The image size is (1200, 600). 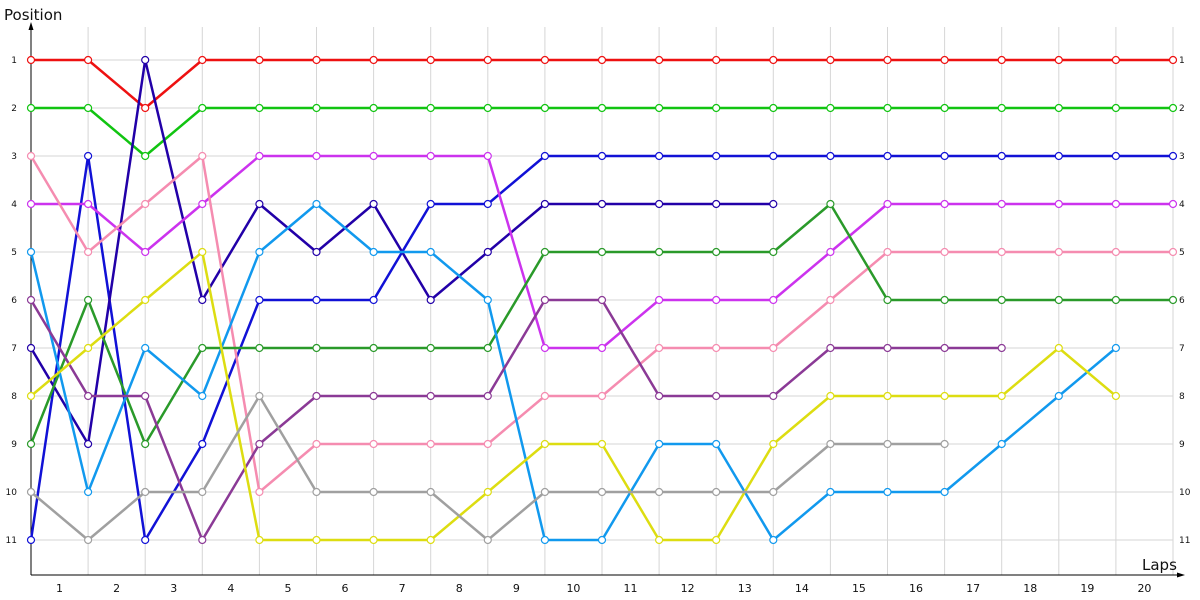 I want to click on y-axis-title: Position, so click(x=33, y=15).